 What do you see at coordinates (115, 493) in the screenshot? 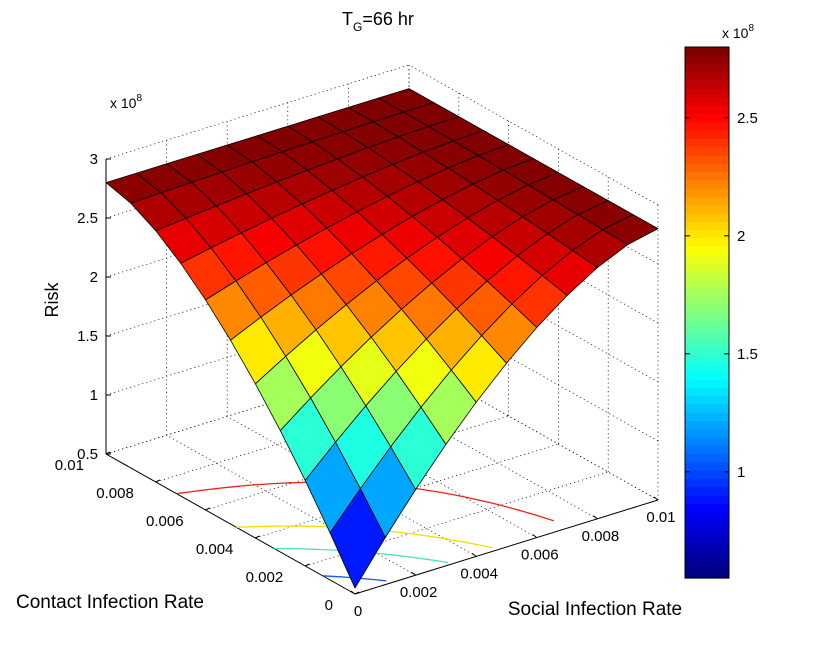
I see `y-tick-label: 0.008` at bounding box center [115, 493].